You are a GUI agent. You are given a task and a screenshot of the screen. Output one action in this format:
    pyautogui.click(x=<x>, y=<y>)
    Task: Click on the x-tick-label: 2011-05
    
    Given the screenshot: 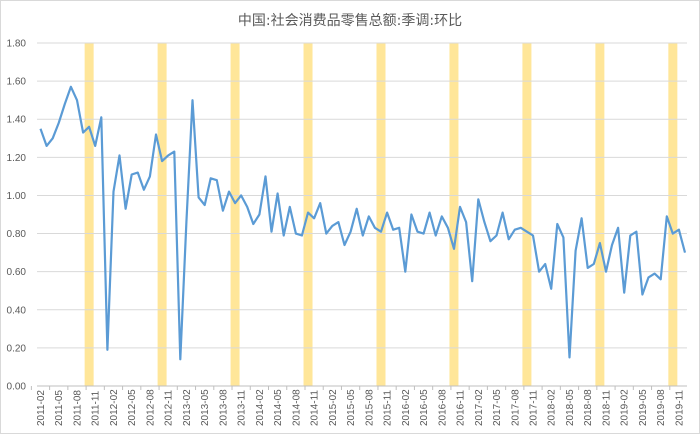 What is the action you would take?
    pyautogui.click(x=59, y=408)
    